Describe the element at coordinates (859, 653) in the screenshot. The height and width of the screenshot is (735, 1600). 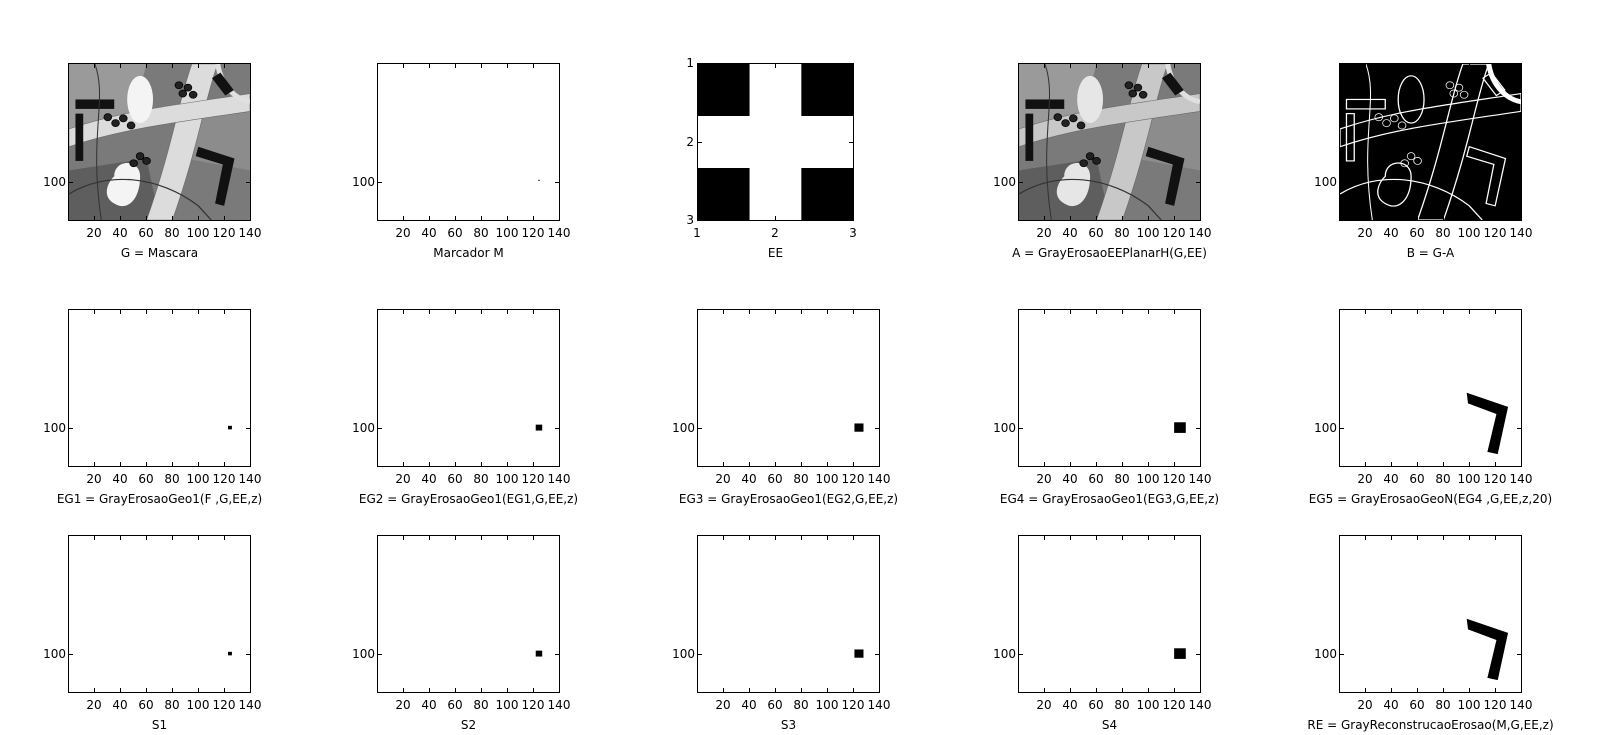
I see `marker-blob` at that location.